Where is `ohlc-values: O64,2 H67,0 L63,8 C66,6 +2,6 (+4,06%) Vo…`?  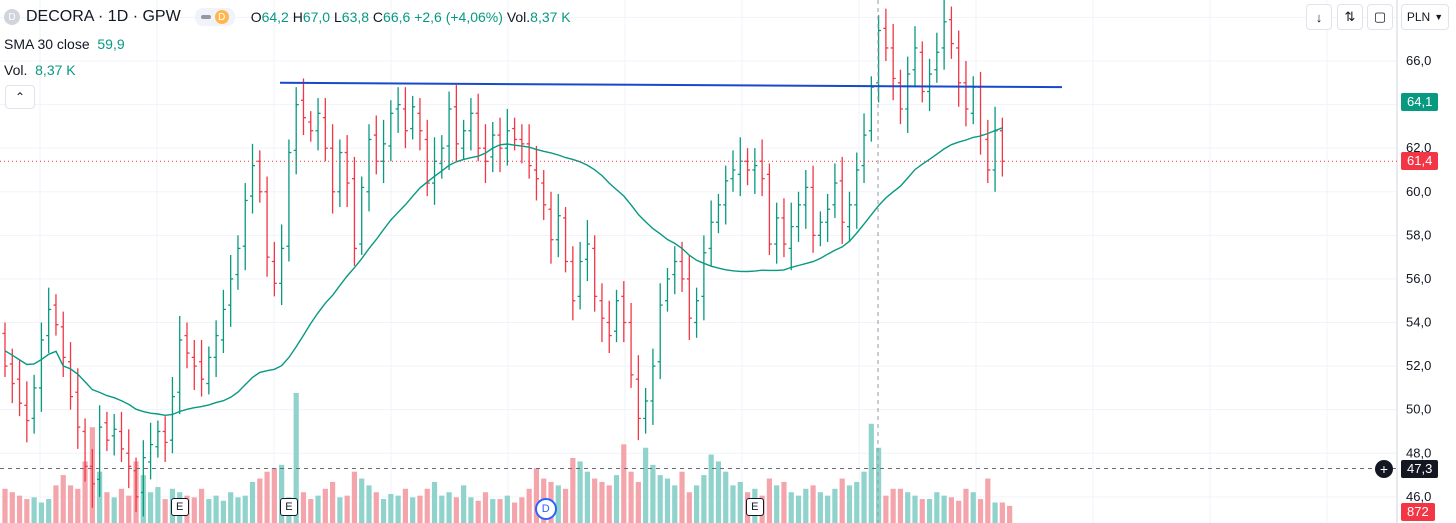
ohlc-values: O64,2 H67,0 L63,8 C66,6 +2,6 (+4,06%) Vo… is located at coordinates (411, 17).